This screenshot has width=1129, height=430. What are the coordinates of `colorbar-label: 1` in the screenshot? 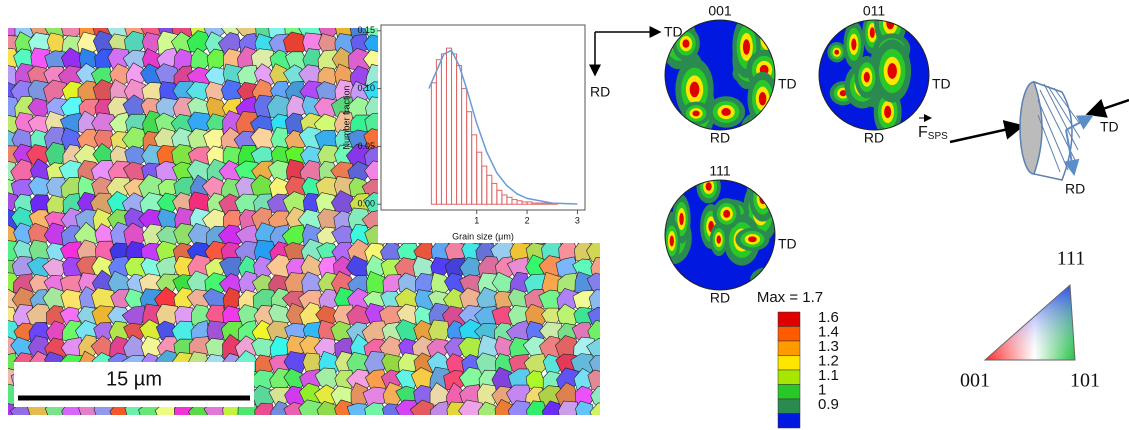 It's located at (822, 389).